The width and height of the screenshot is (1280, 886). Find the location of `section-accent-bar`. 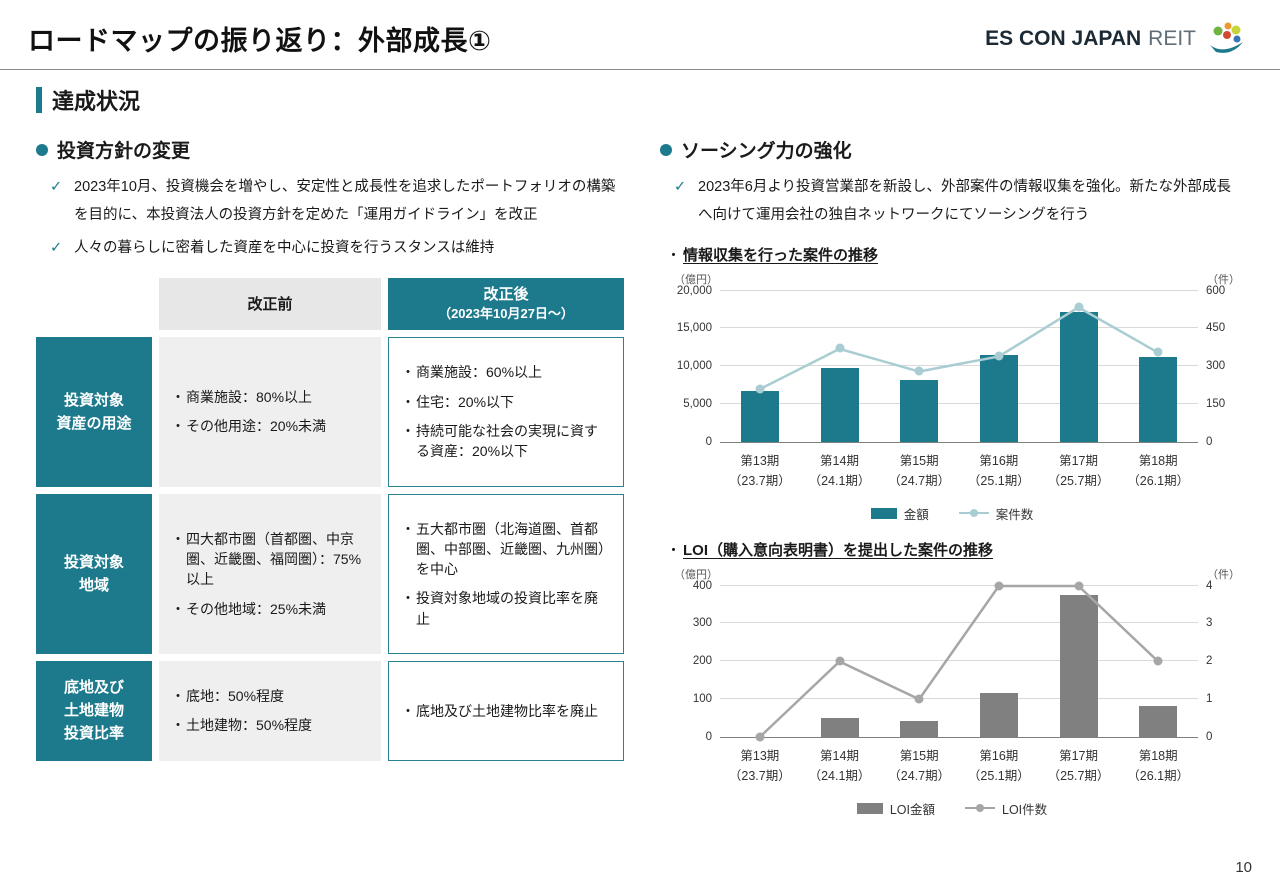

section-accent-bar is located at coordinates (39, 100).